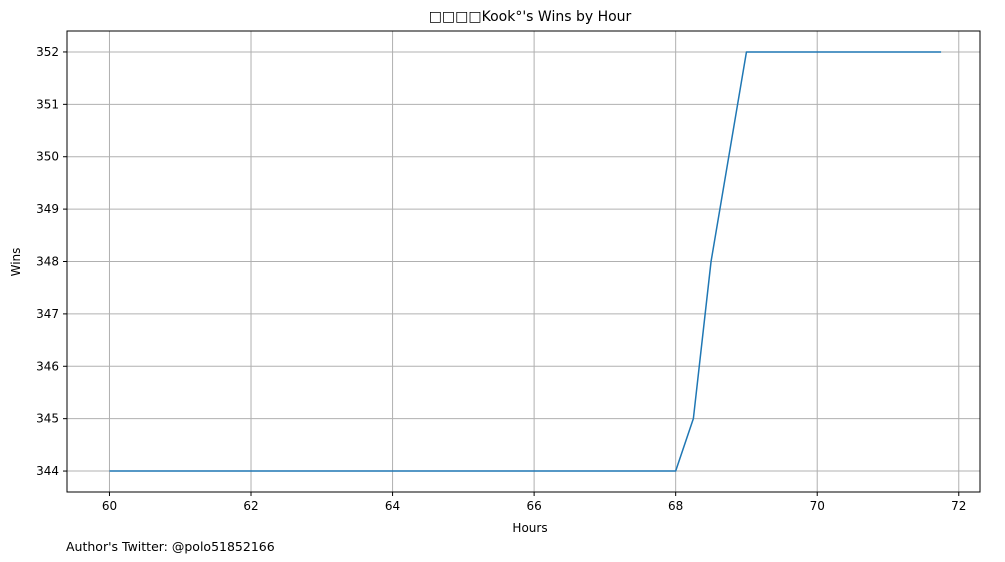  What do you see at coordinates (958, 506) in the screenshot?
I see `x-tick-label: 72` at bounding box center [958, 506].